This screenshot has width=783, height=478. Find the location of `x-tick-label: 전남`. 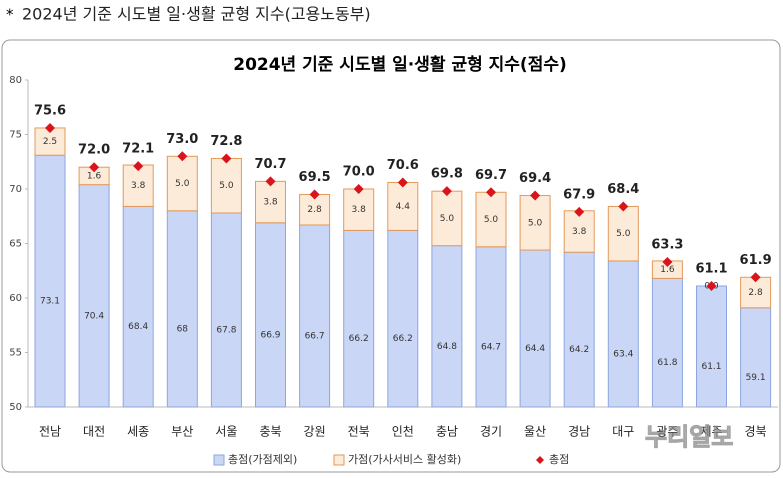

x-tick-label: 전남 is located at coordinates (50, 432).